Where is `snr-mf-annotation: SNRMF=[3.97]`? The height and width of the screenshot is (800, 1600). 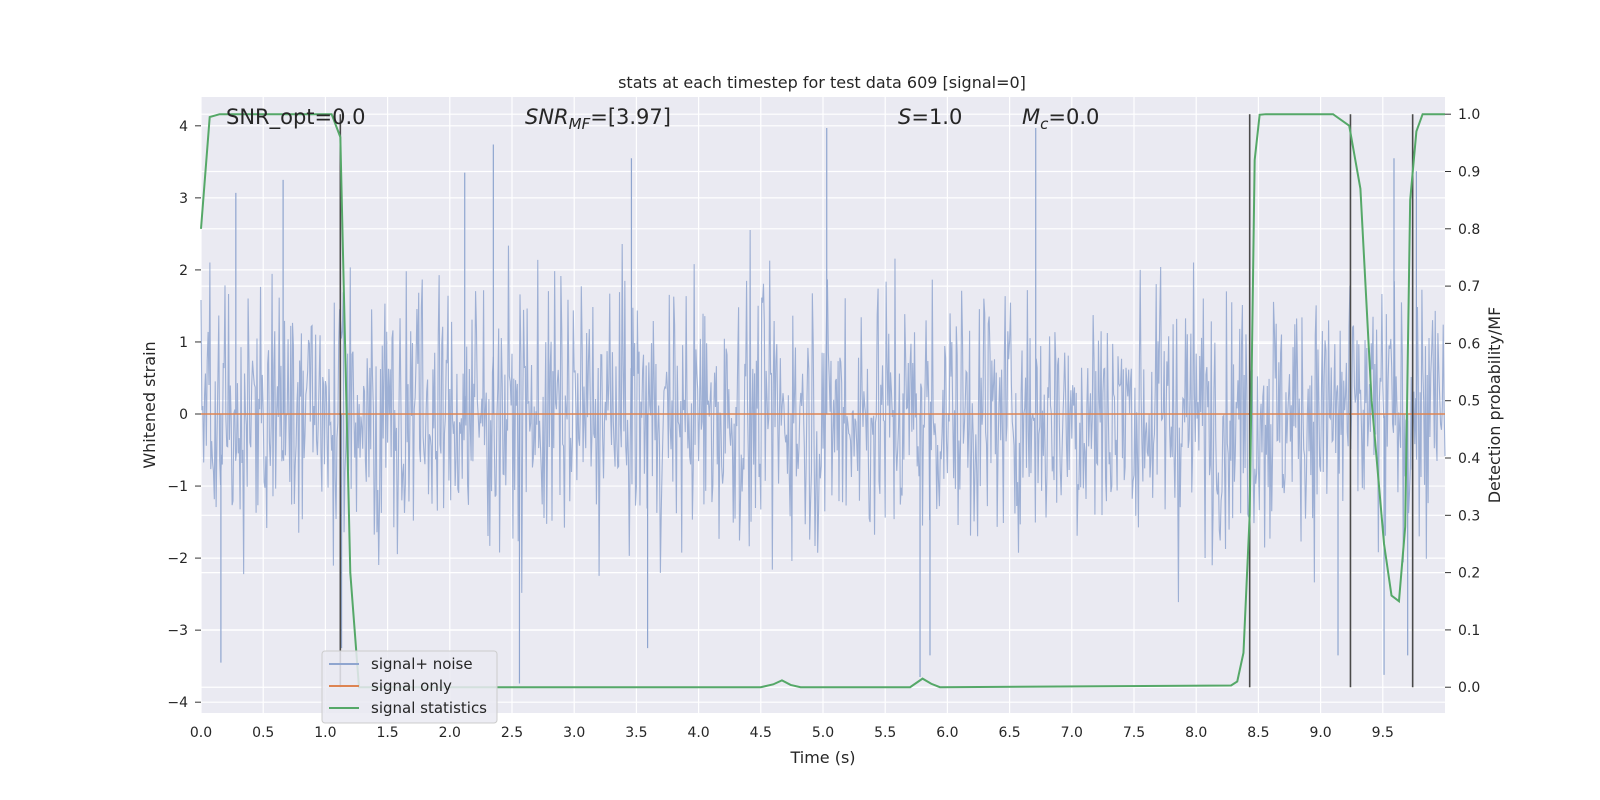
snr-mf-annotation: SNRMF=[3.97] is located at coordinates (598, 119).